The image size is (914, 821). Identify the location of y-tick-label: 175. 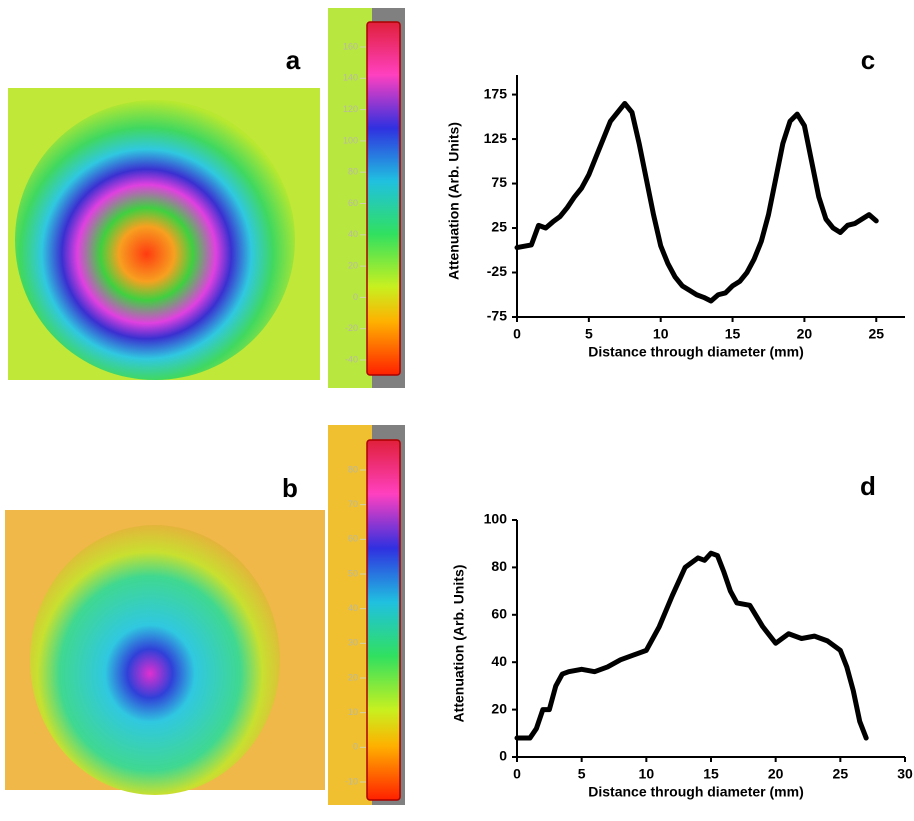
(496, 93).